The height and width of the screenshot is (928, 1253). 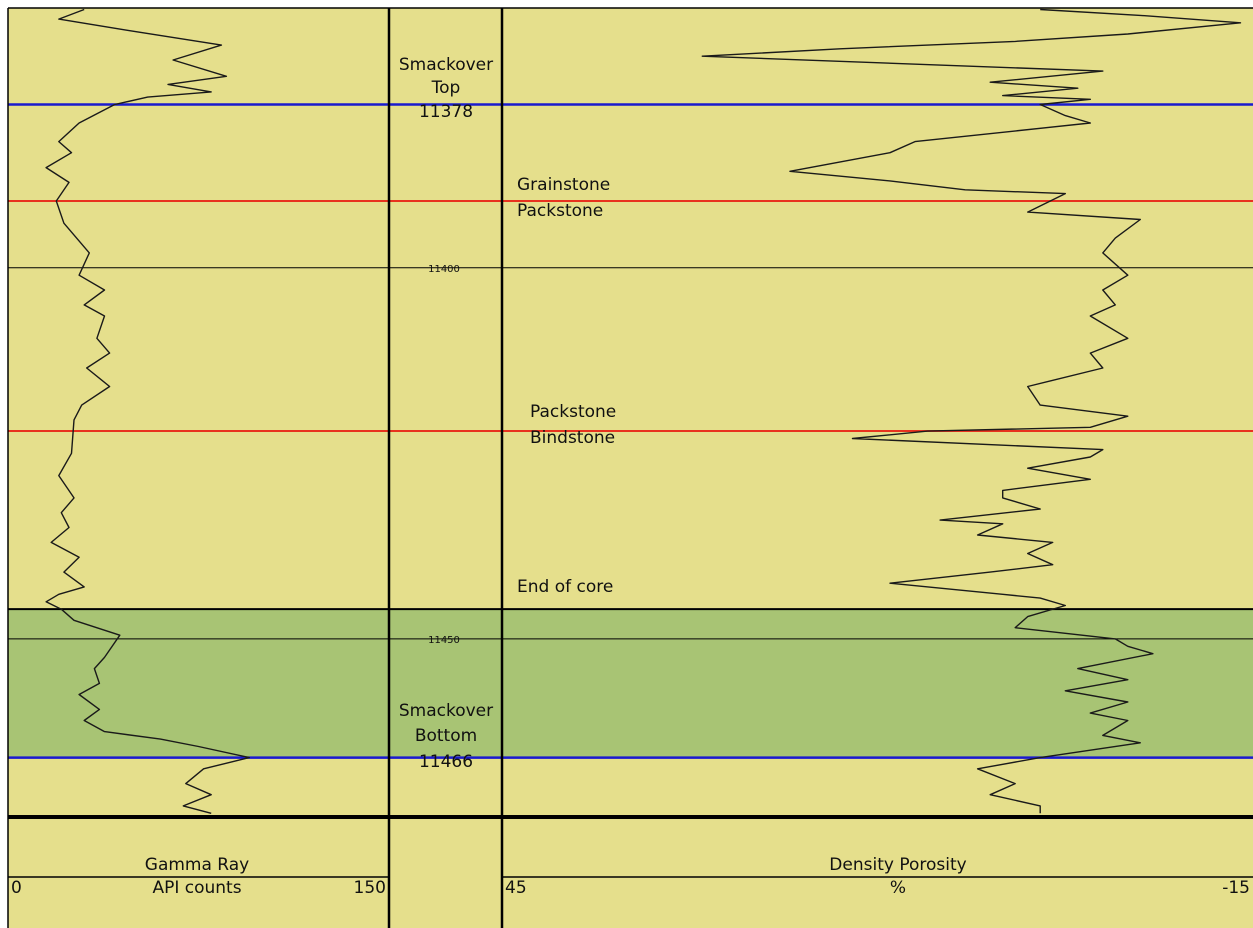 What do you see at coordinates (446, 88) in the screenshot?
I see `top-formation-label-2: Top` at bounding box center [446, 88].